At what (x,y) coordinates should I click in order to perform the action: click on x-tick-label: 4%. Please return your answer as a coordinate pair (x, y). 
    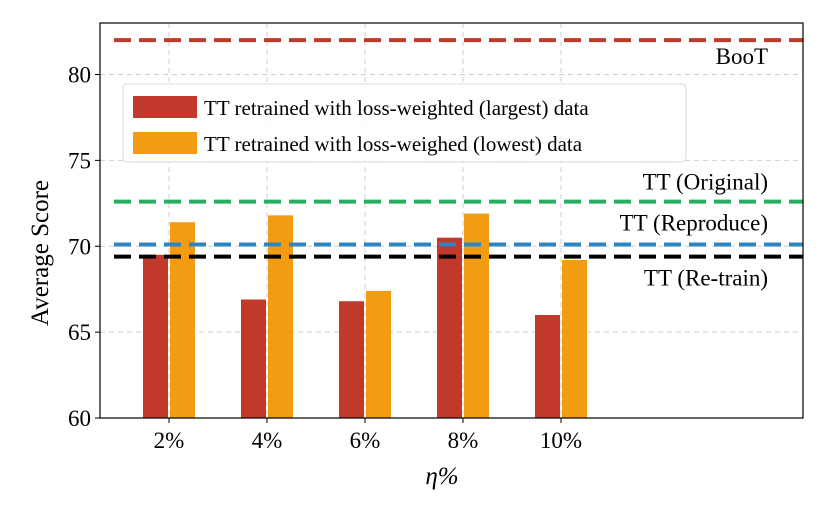
    Looking at the image, I should click on (267, 440).